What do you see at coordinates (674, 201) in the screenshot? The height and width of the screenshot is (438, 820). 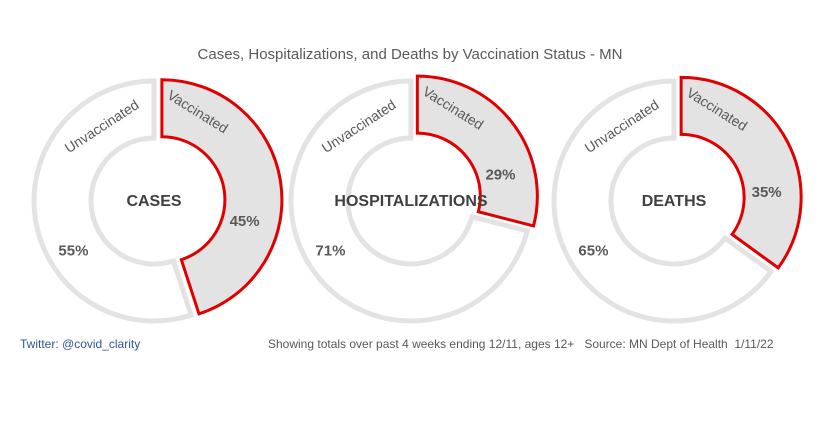 I see `deaths-center-title: DEATHS` at bounding box center [674, 201].